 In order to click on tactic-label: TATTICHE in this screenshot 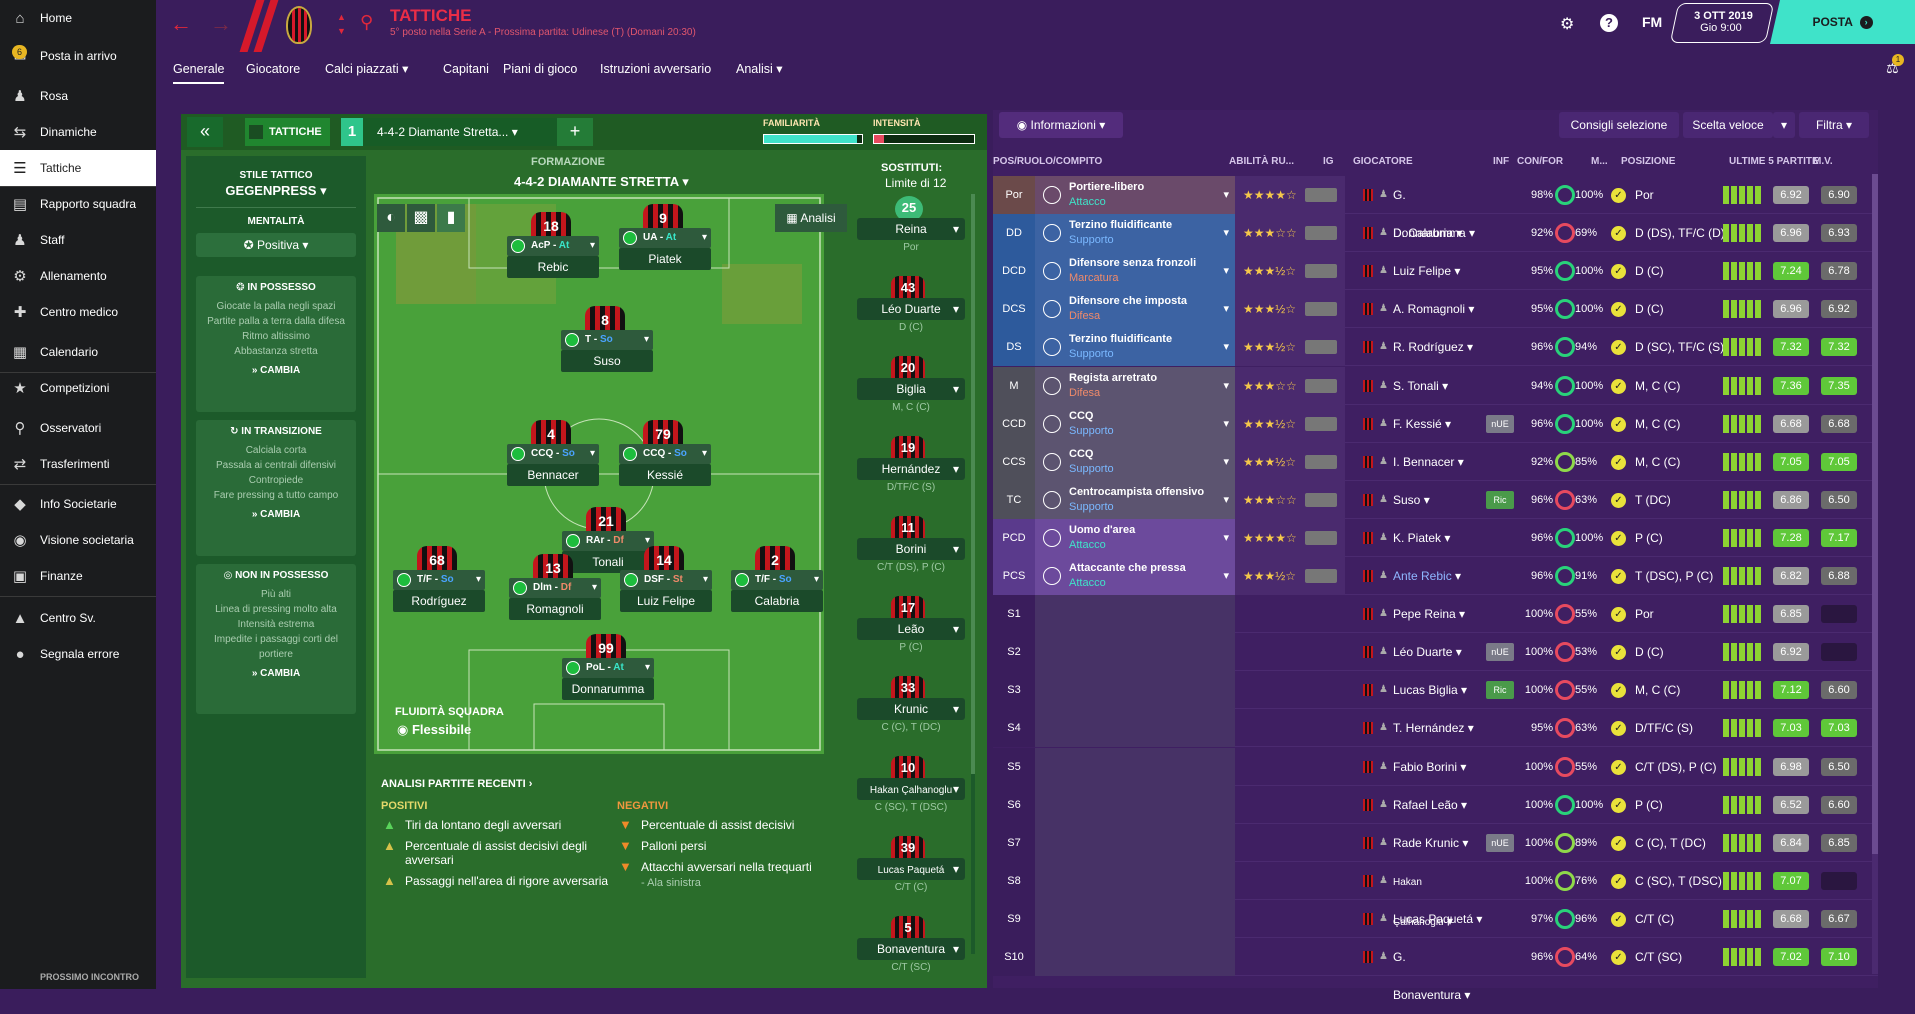, I will do `click(287, 132)`.